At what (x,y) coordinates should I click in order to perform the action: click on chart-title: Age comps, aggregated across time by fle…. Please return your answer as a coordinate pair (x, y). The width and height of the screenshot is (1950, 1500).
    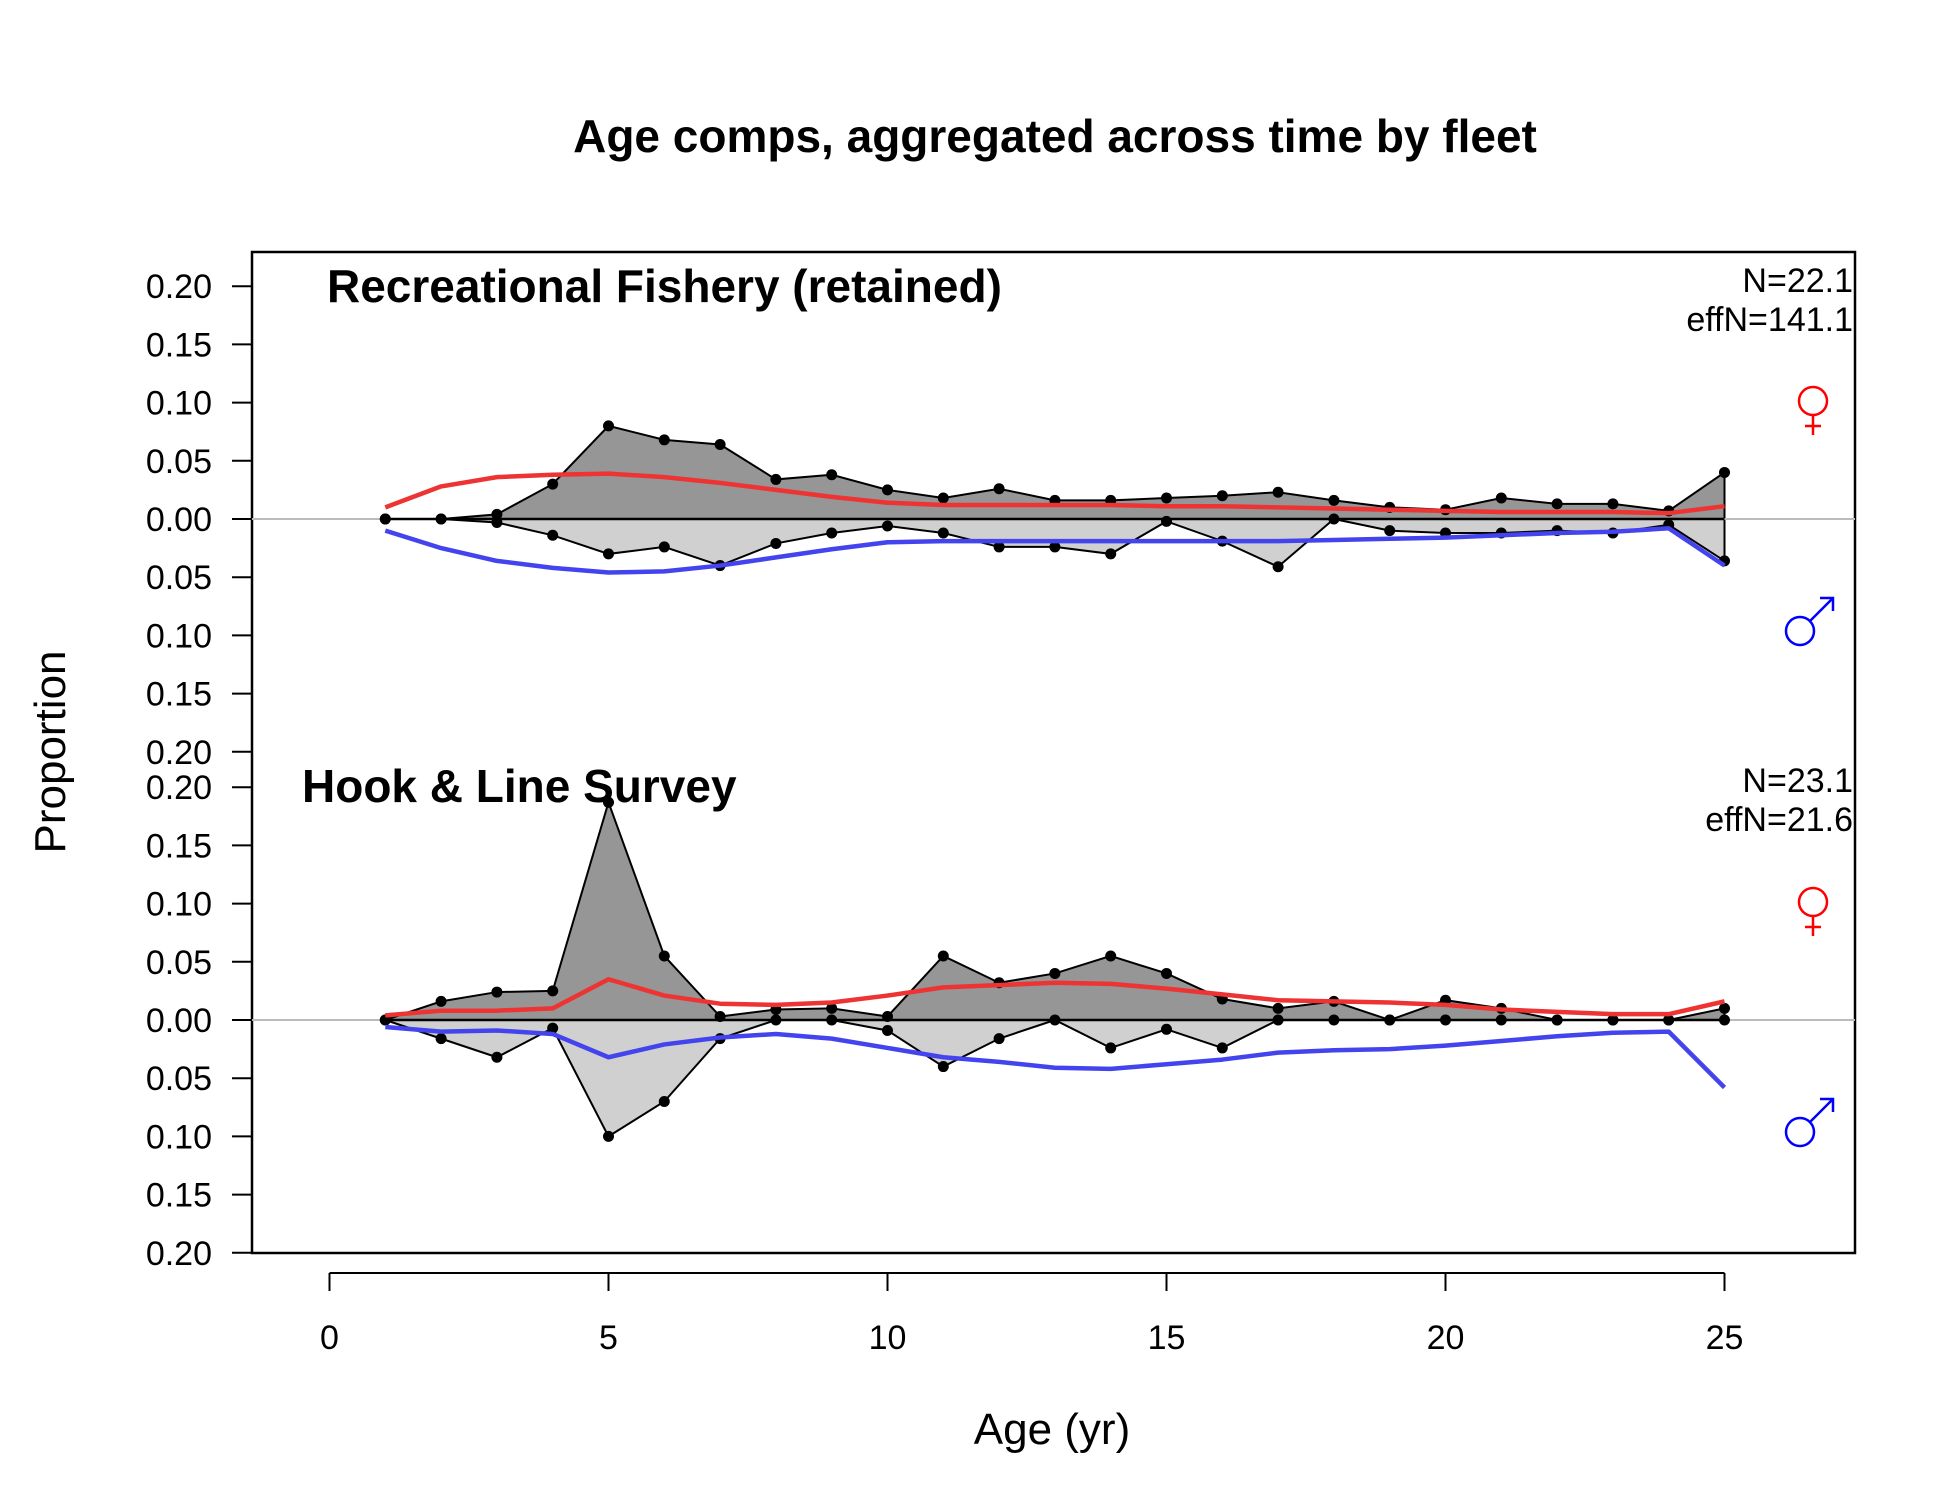
    Looking at the image, I should click on (1055, 136).